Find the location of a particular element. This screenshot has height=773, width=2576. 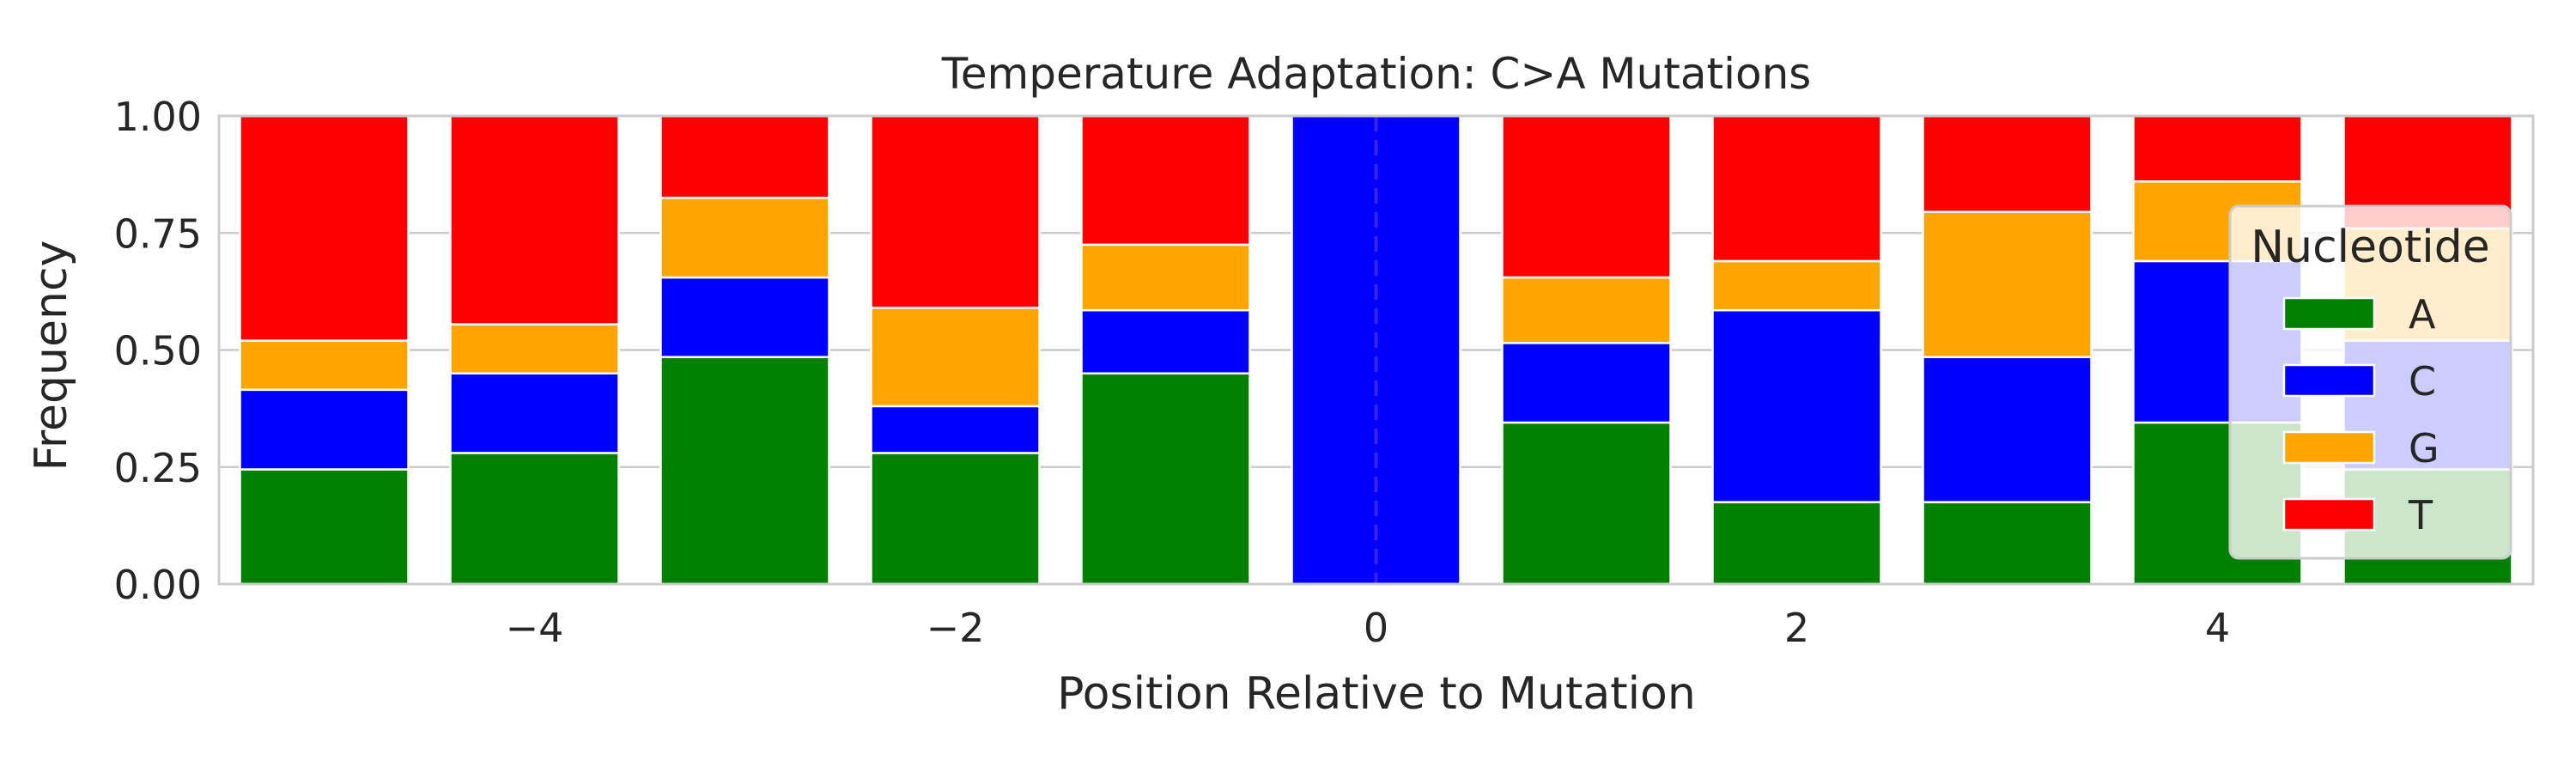

legend-title: Nucleotide is located at coordinates (2370, 248).